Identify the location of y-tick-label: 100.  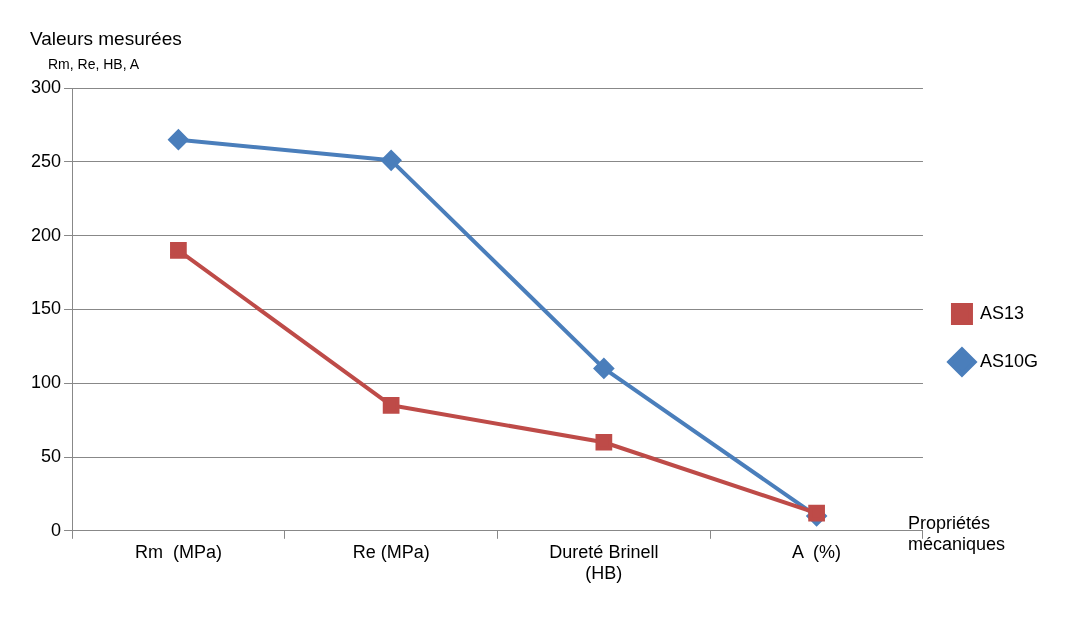
(46, 382).